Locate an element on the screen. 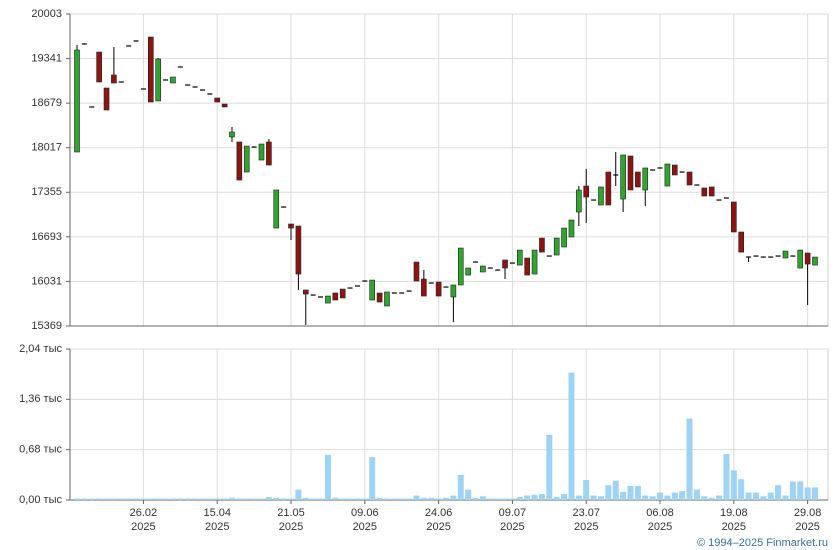 Image resolution: width=840 pixels, height=550 pixels. y-tick-label: 1,36 тыс is located at coordinates (40, 399).